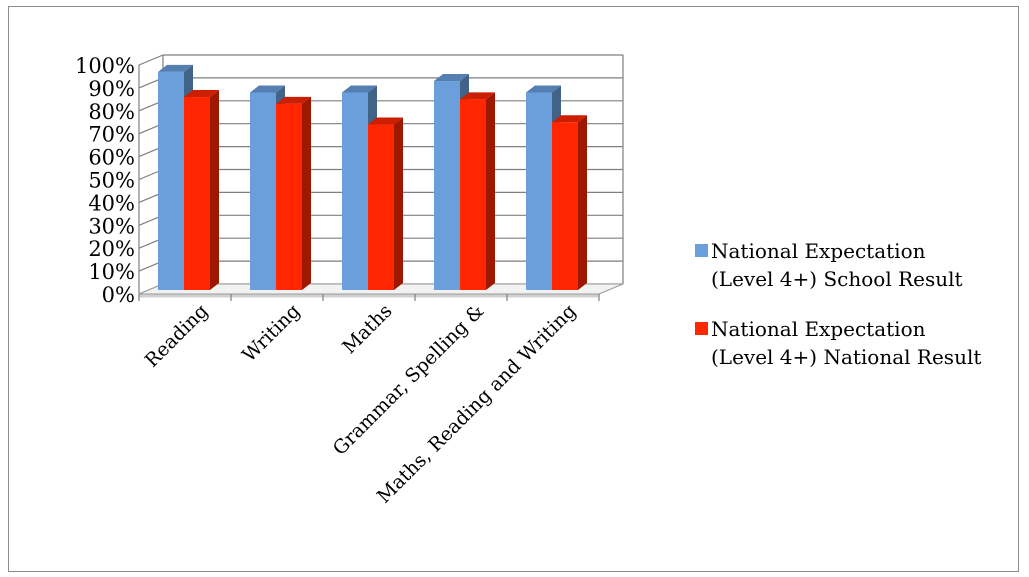 This screenshot has width=1029, height=577. What do you see at coordinates (177, 336) in the screenshot?
I see `x-category-label-0: Reading` at bounding box center [177, 336].